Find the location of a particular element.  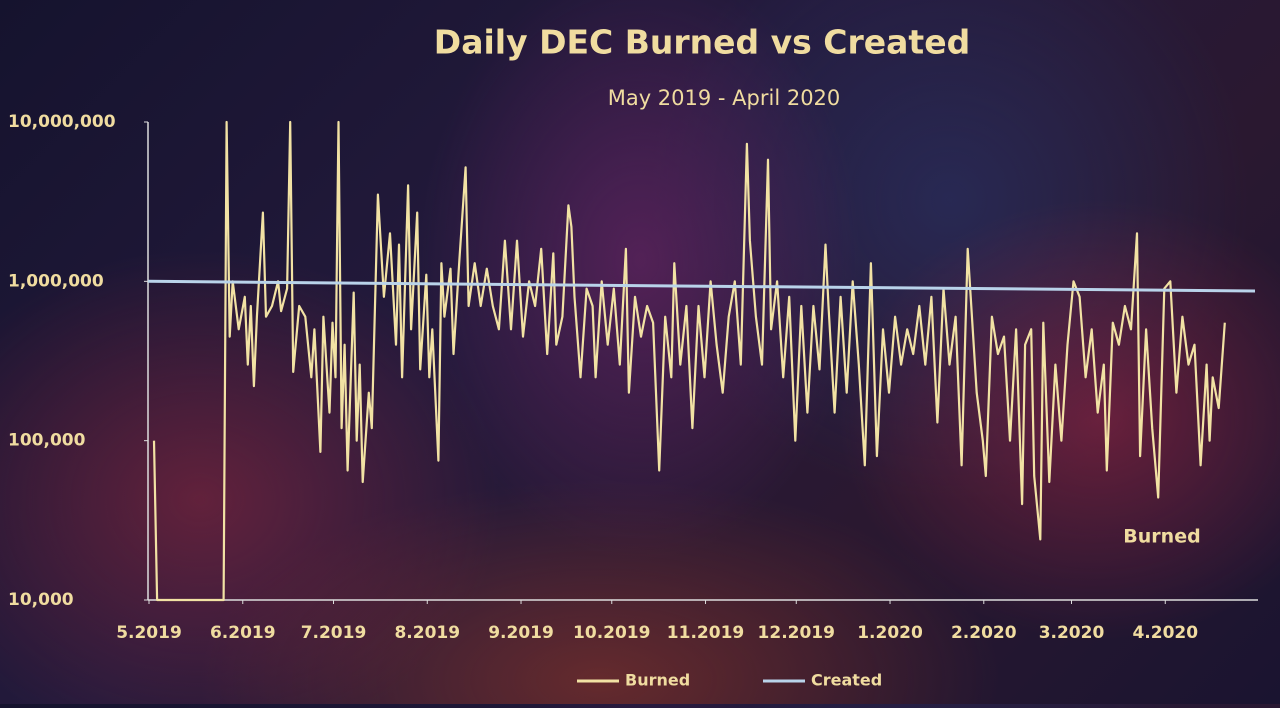

legend-label: Created is located at coordinates (846, 680).